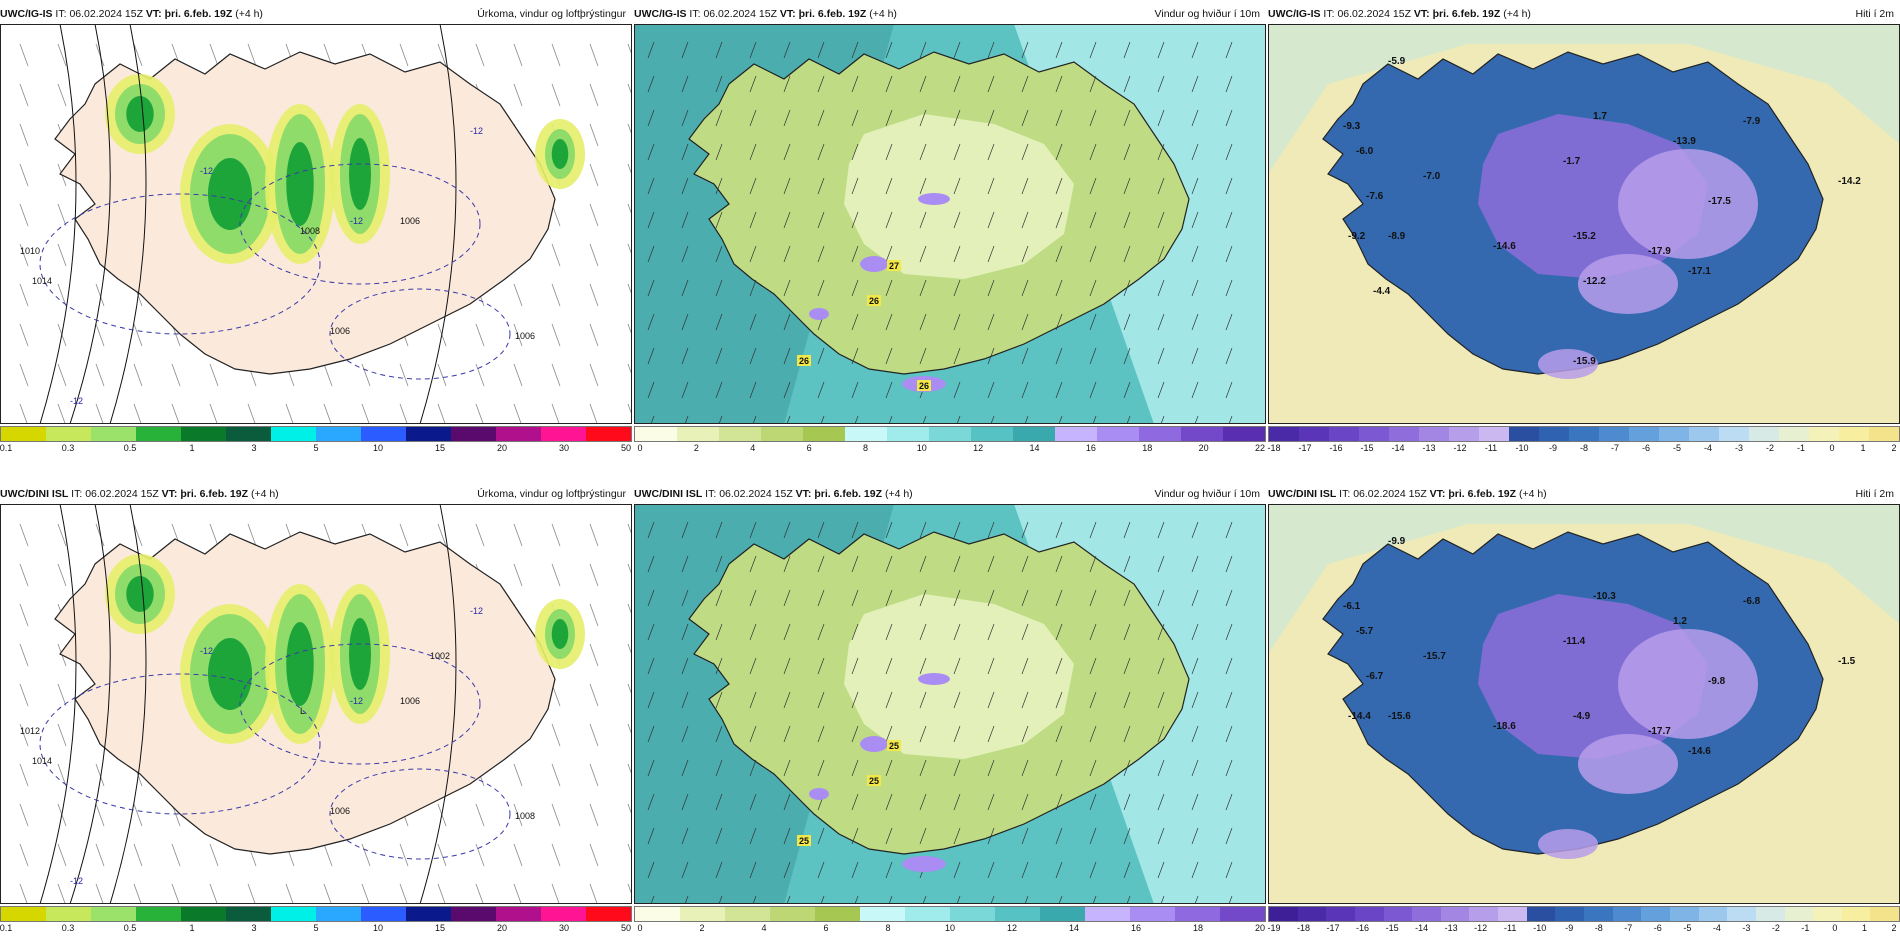 The image size is (1900, 952). Describe the element at coordinates (316, 224) in the screenshot. I see `map-precip: 1006 1014 1010 -12 -12 -12 -12 1006 1006 1008` at that location.